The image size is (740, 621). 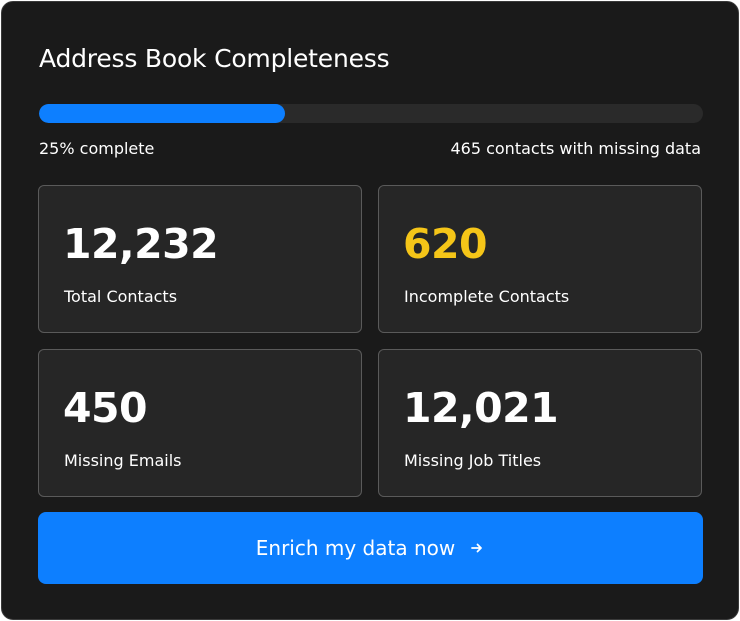 What do you see at coordinates (481, 408) in the screenshot?
I see `stat-value: 12,021` at bounding box center [481, 408].